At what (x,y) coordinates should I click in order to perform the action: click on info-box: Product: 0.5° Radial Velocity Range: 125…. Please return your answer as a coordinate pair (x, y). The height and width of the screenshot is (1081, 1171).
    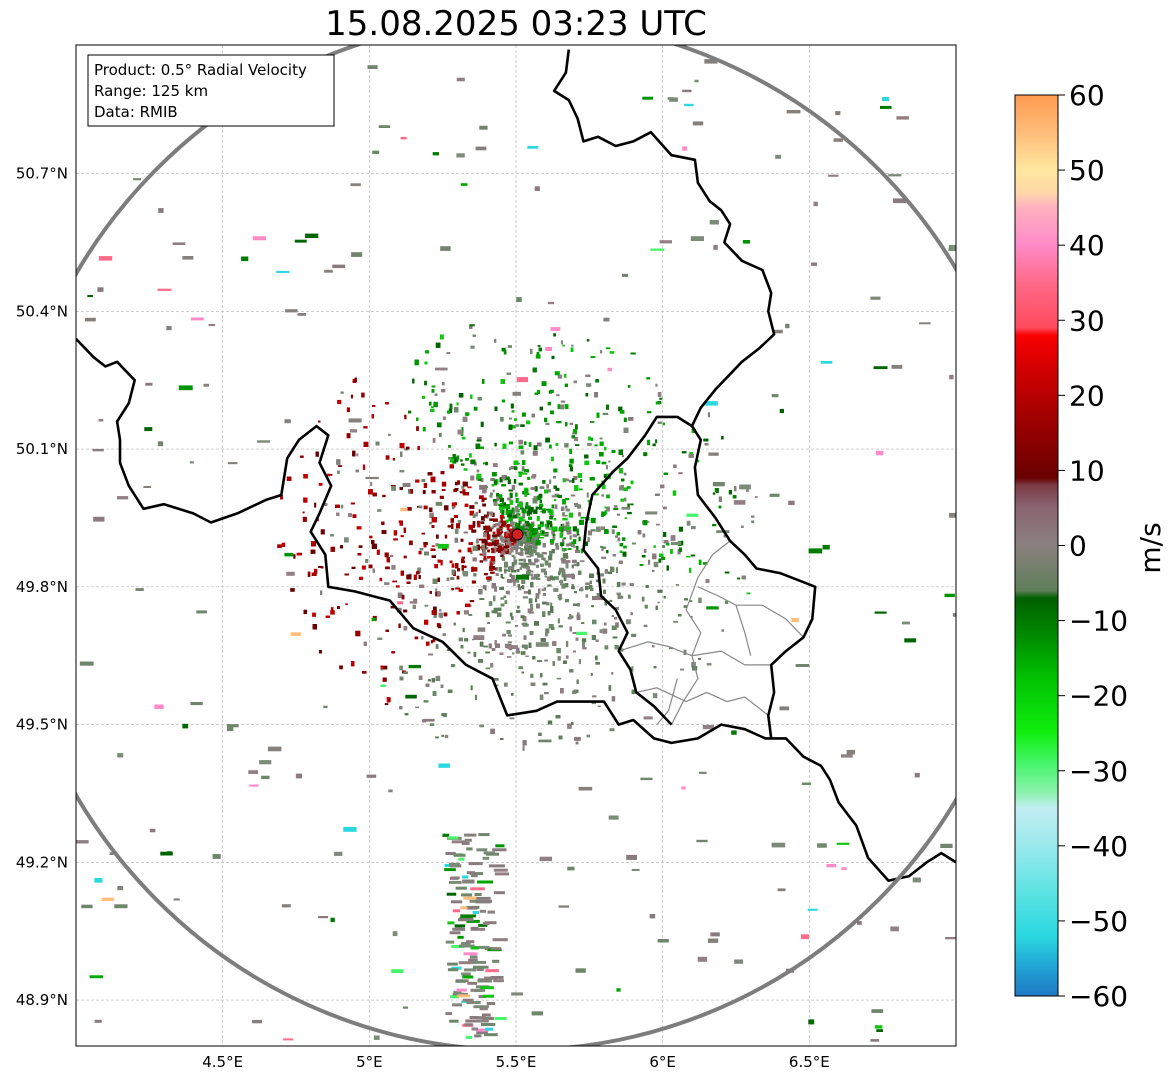
    Looking at the image, I should click on (211, 90).